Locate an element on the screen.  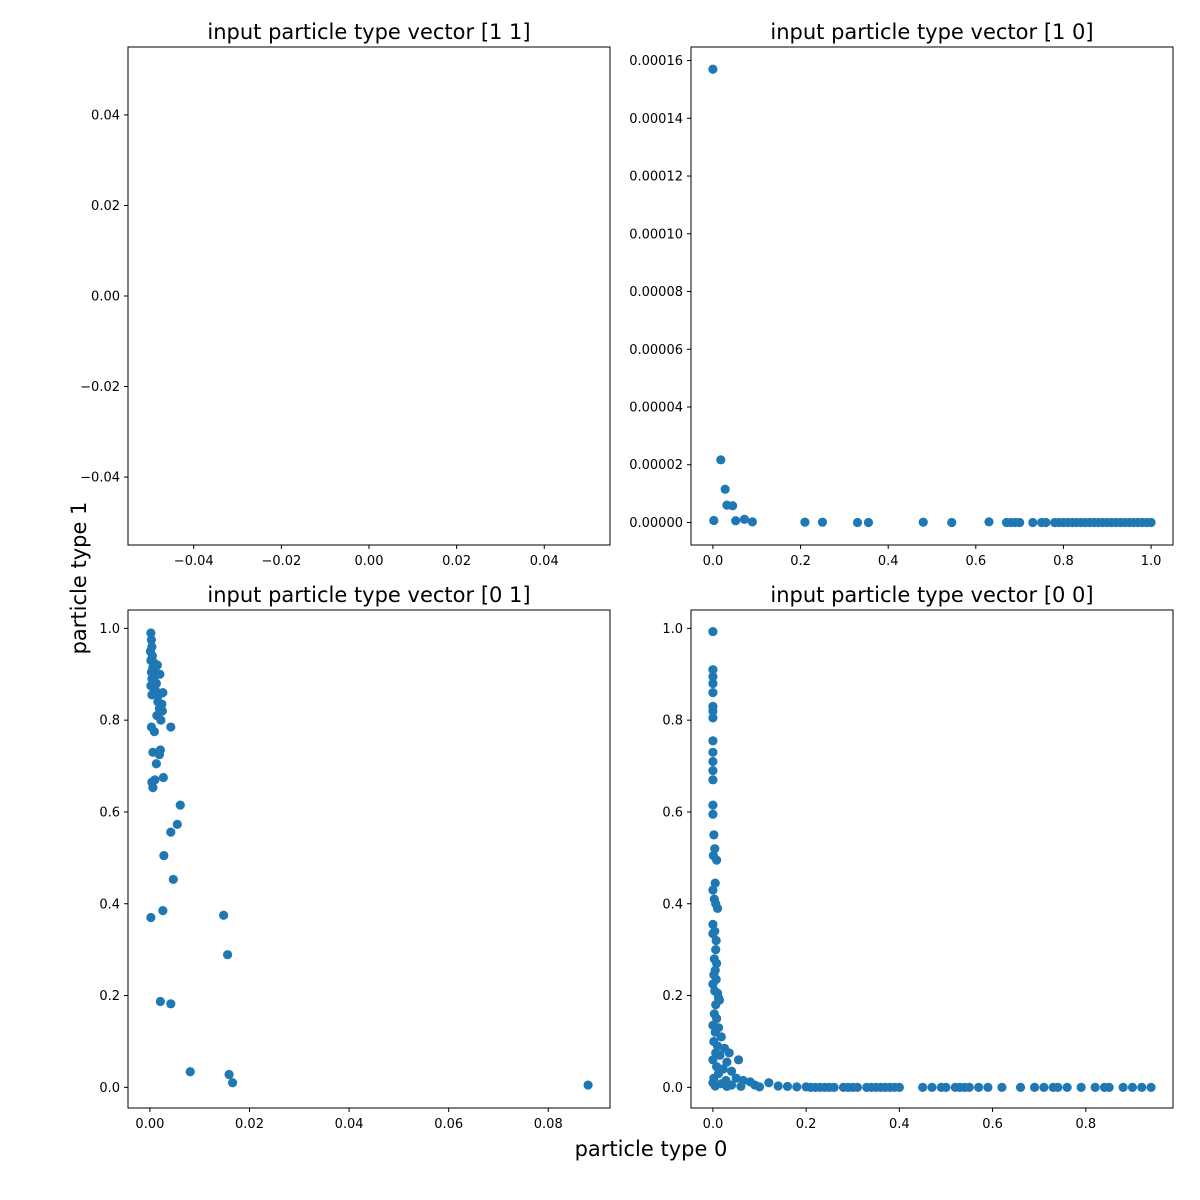
y-tick-label: 0.4 is located at coordinates (672, 904).